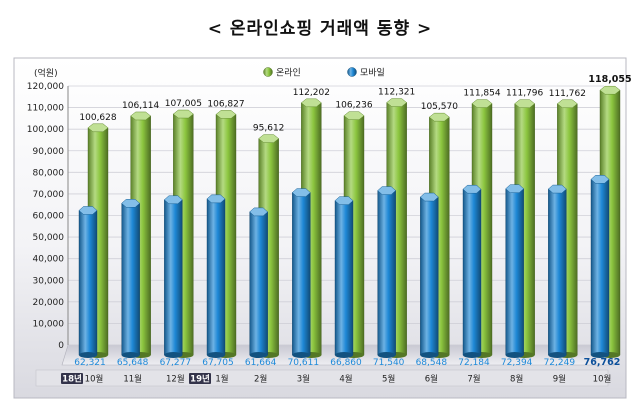  I want to click on data-label-mobile: 72,394, so click(517, 363).